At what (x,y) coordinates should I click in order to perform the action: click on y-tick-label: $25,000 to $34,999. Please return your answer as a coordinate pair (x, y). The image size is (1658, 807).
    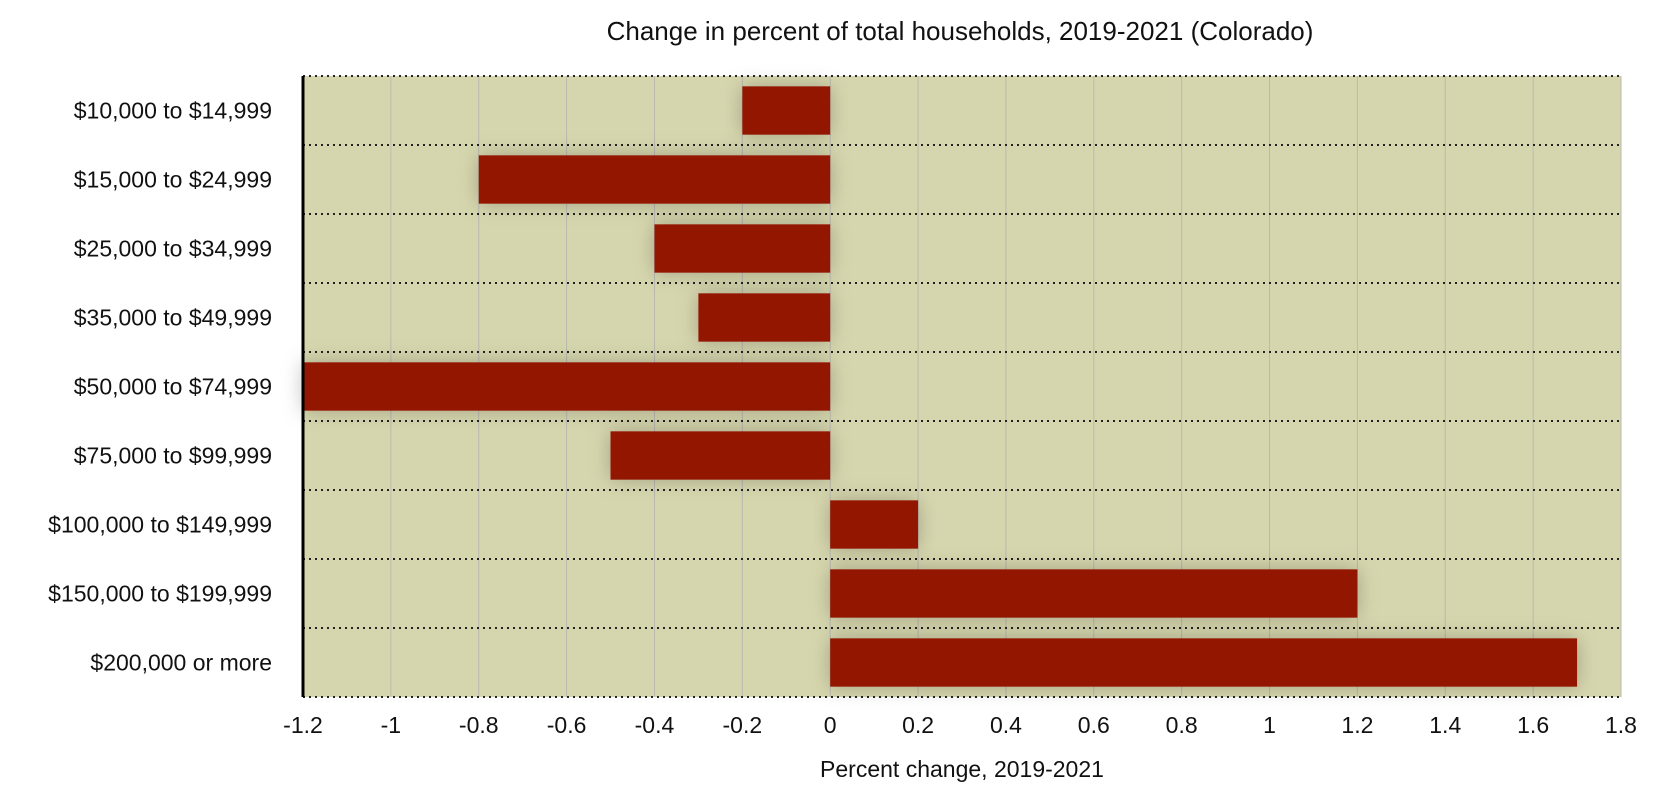
    Looking at the image, I should click on (173, 249).